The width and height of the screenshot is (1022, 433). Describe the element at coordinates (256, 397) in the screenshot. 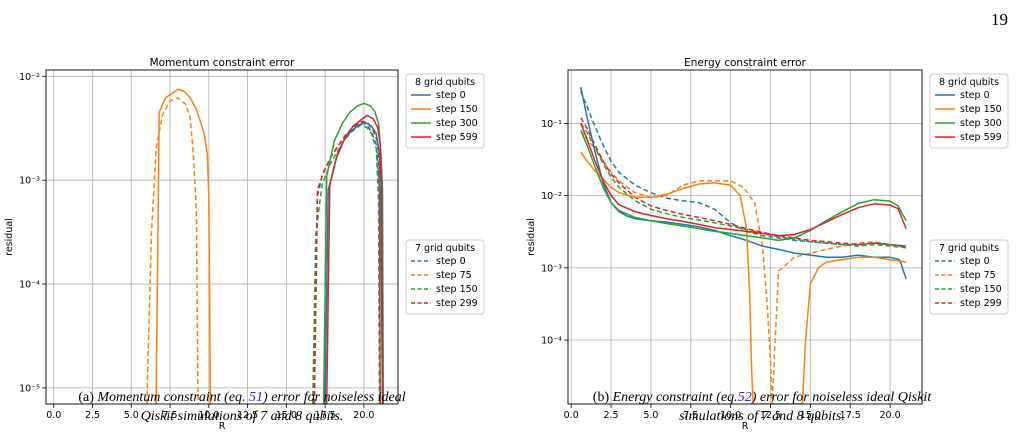

I see `caption-a-equation-ref: 51` at that location.